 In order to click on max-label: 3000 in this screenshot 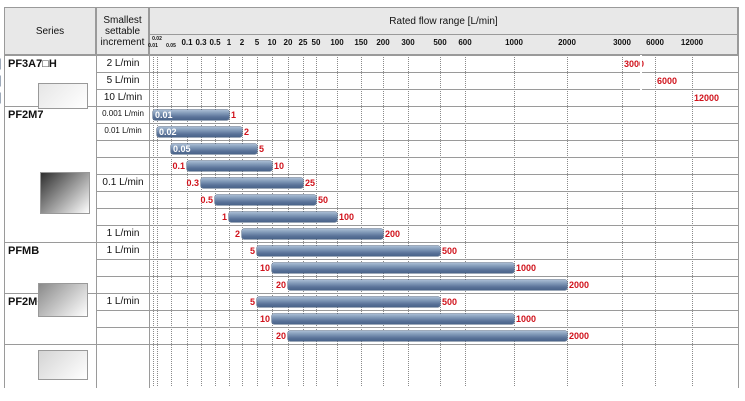, I will do `click(634, 63)`.